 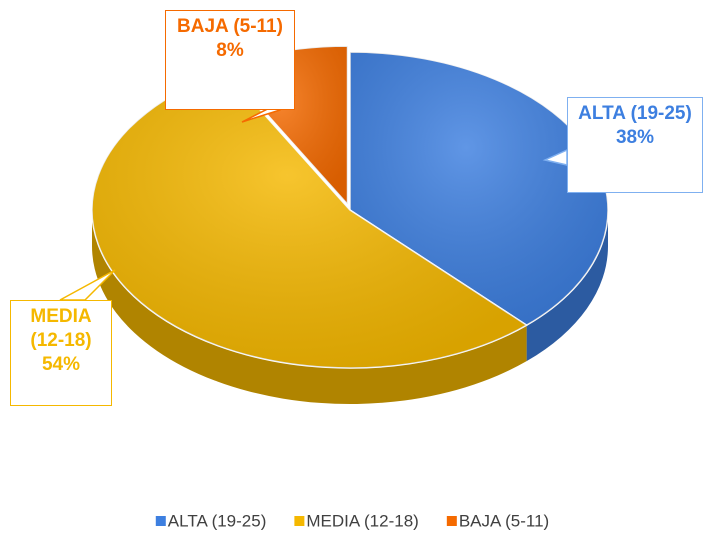 What do you see at coordinates (362, 520) in the screenshot?
I see `legend-label: MEDIA (12-18)` at bounding box center [362, 520].